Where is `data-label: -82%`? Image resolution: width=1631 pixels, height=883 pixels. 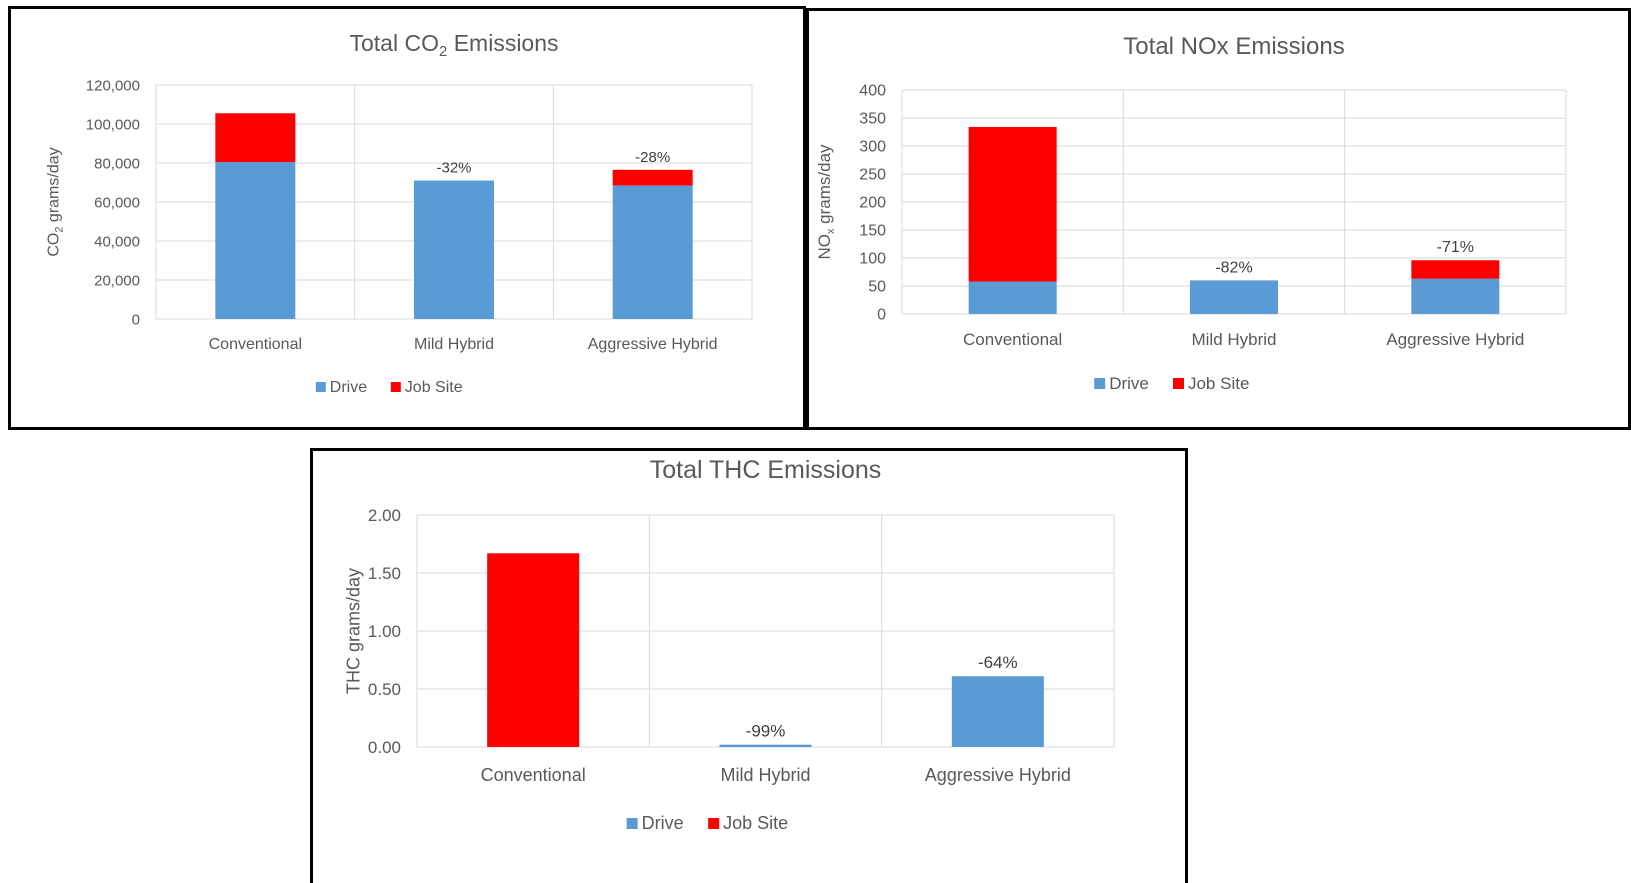 data-label: -82% is located at coordinates (1233, 267).